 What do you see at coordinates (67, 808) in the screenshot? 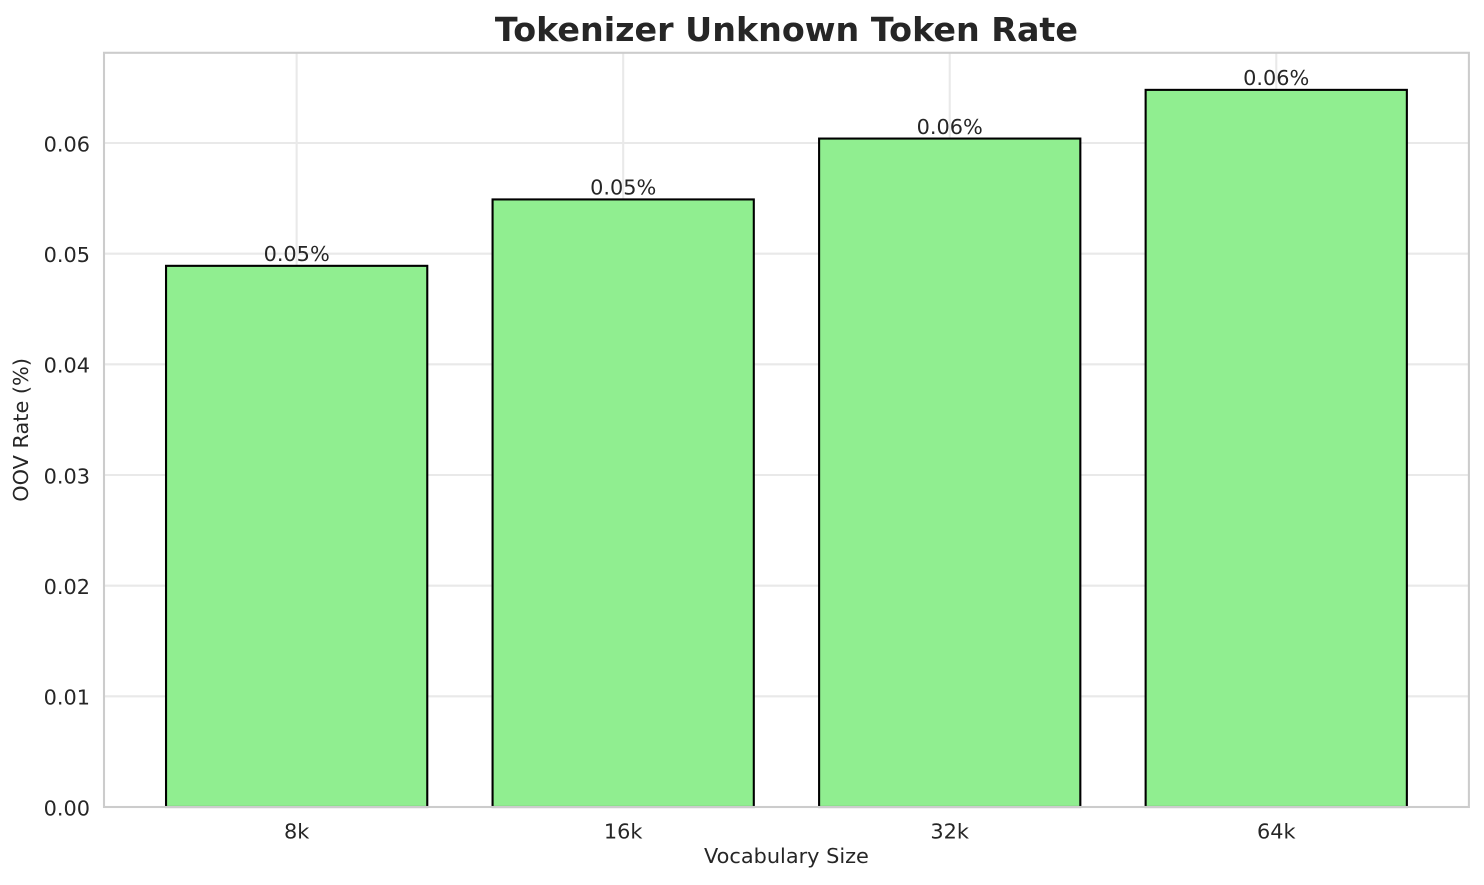
I see `y-tick-label: 0.00` at bounding box center [67, 808].